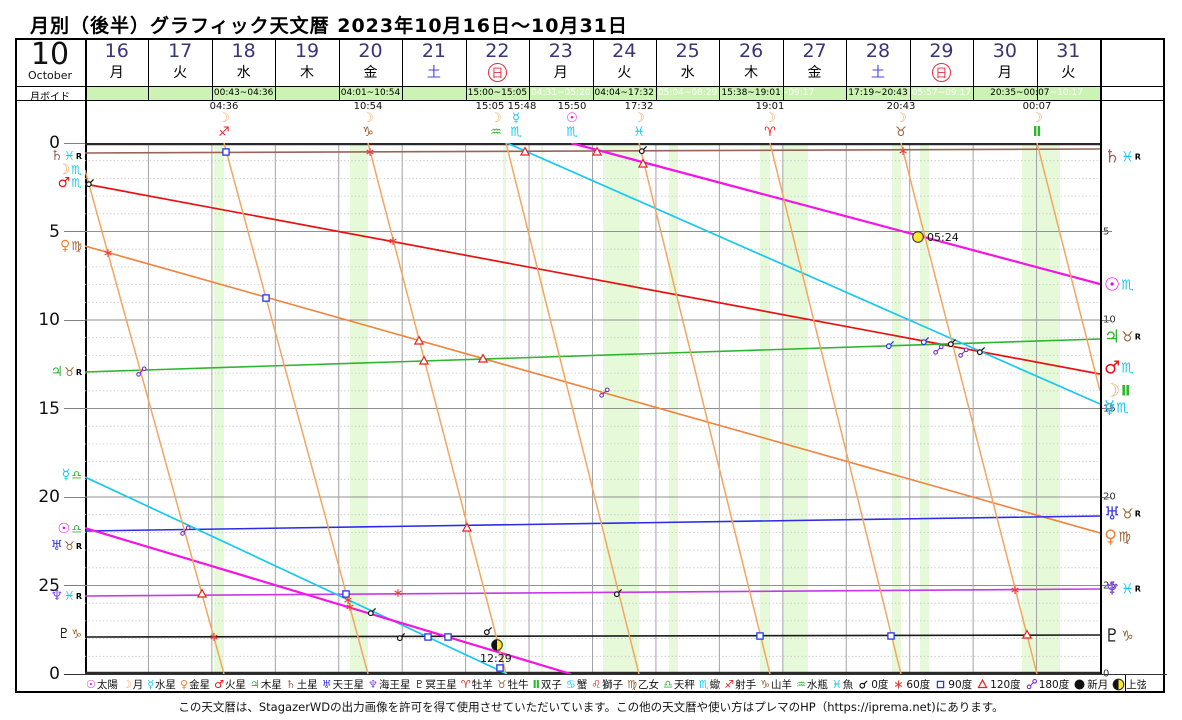 Image resolution: width=1182 pixels, height=720 pixels. Describe the element at coordinates (57, 546) in the screenshot. I see `planet-glyph: ♅` at that location.